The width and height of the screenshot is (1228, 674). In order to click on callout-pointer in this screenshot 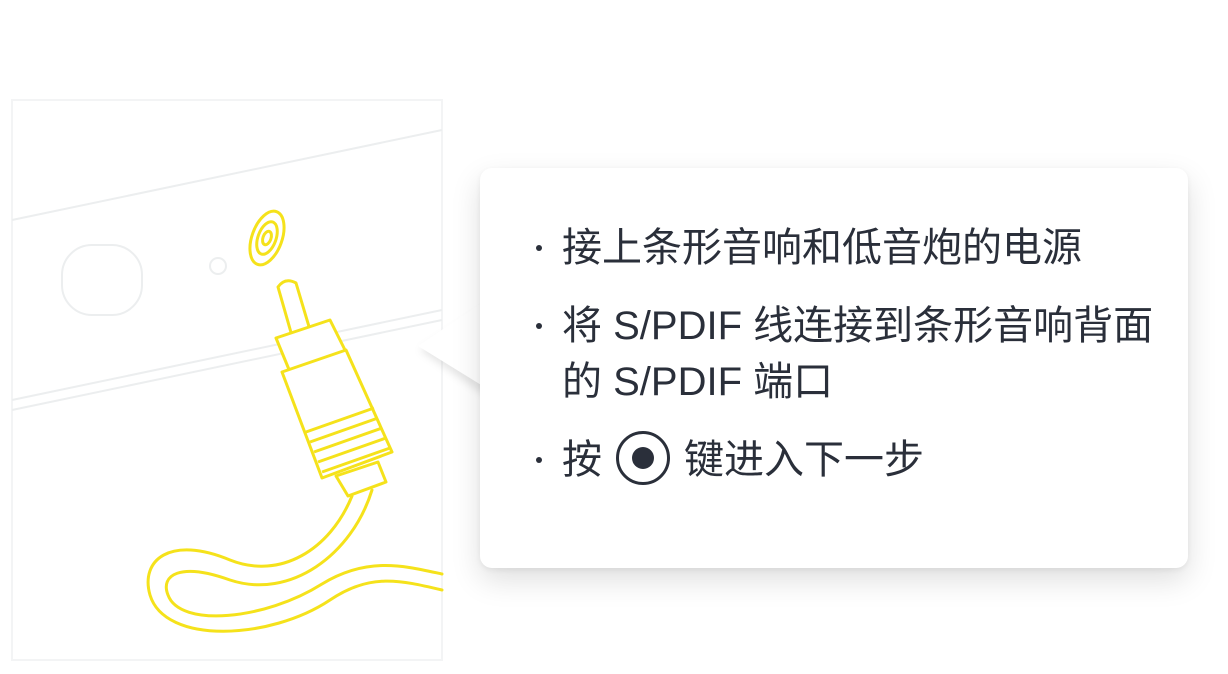, I will do `click(452, 348)`.